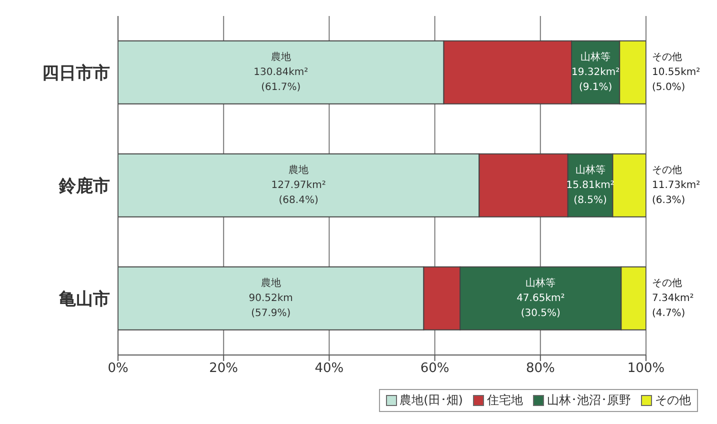 This screenshot has height=424, width=717. What do you see at coordinates (270, 298) in the screenshot?
I see `data-label: 農地 90.52km (57.9%)` at bounding box center [270, 298].